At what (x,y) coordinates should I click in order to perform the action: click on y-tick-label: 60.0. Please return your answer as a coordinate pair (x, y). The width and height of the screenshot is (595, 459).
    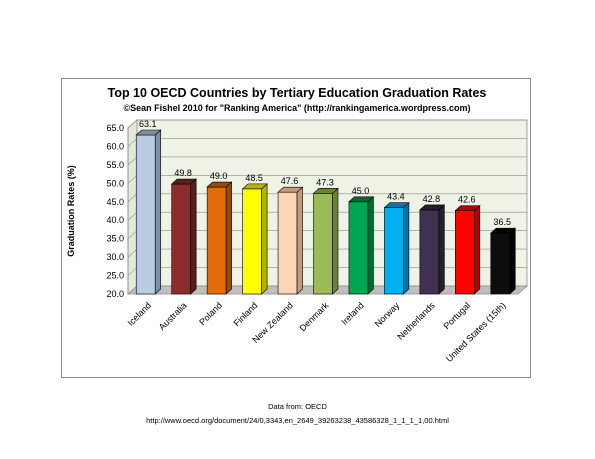
    Looking at the image, I should click on (115, 146).